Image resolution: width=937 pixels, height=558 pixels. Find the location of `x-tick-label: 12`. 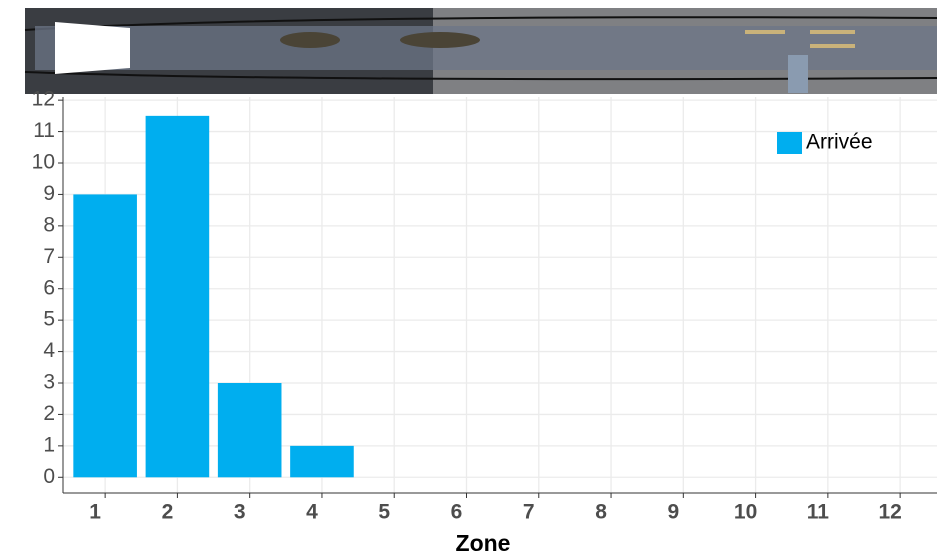

x-tick-label: 12 is located at coordinates (889, 512).